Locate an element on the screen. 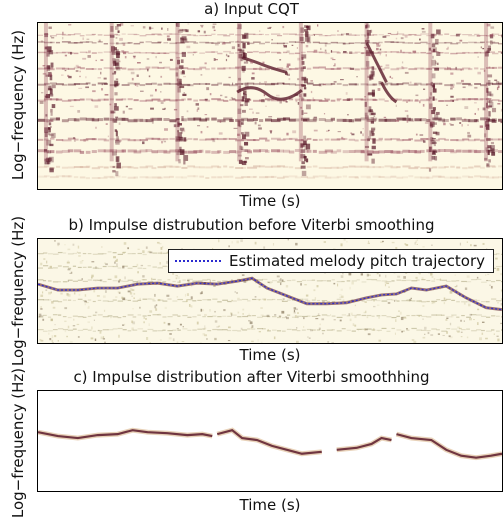 The width and height of the screenshot is (503, 523). panel-b-ylabel: Log−frequency (Hz) is located at coordinates (18, 291).